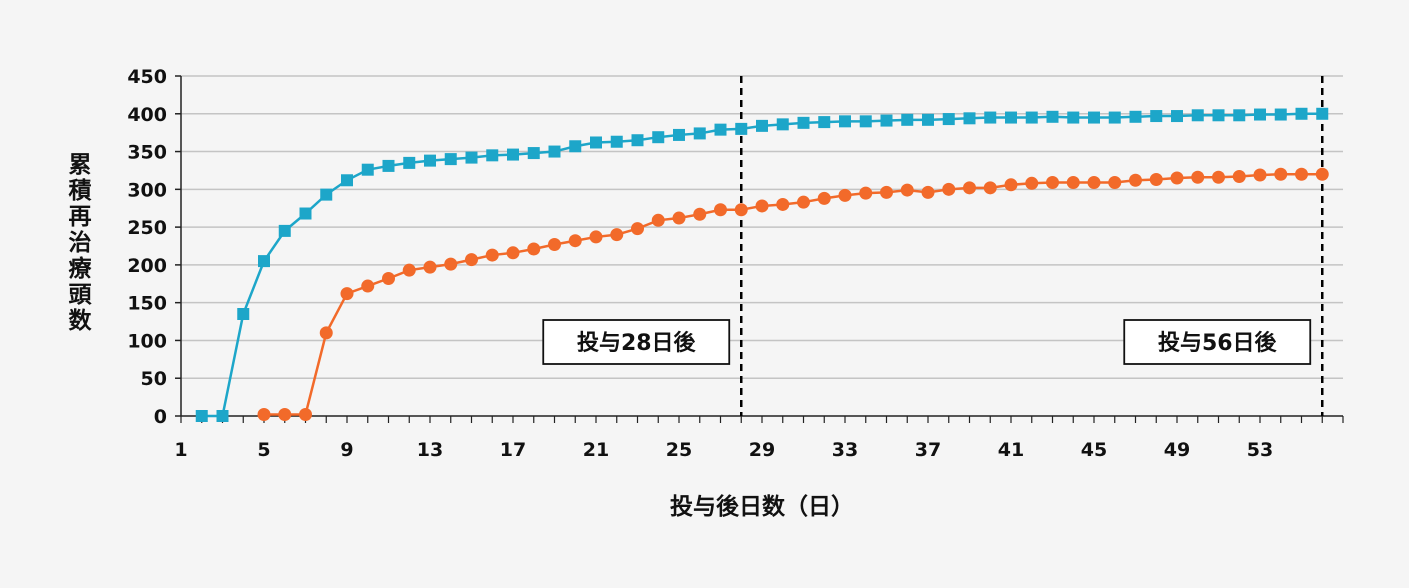 The width and height of the screenshot is (1409, 588). I want to click on y-tick-label: 150, so click(147, 304).